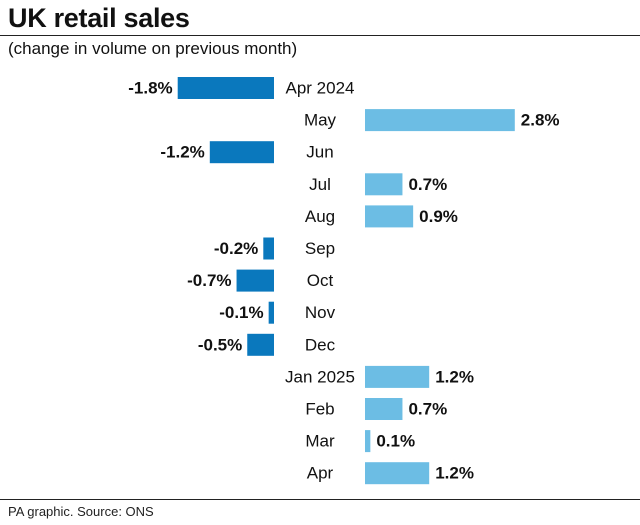 The image size is (640, 525). What do you see at coordinates (150, 88) in the screenshot?
I see `value-label: -1.8%` at bounding box center [150, 88].